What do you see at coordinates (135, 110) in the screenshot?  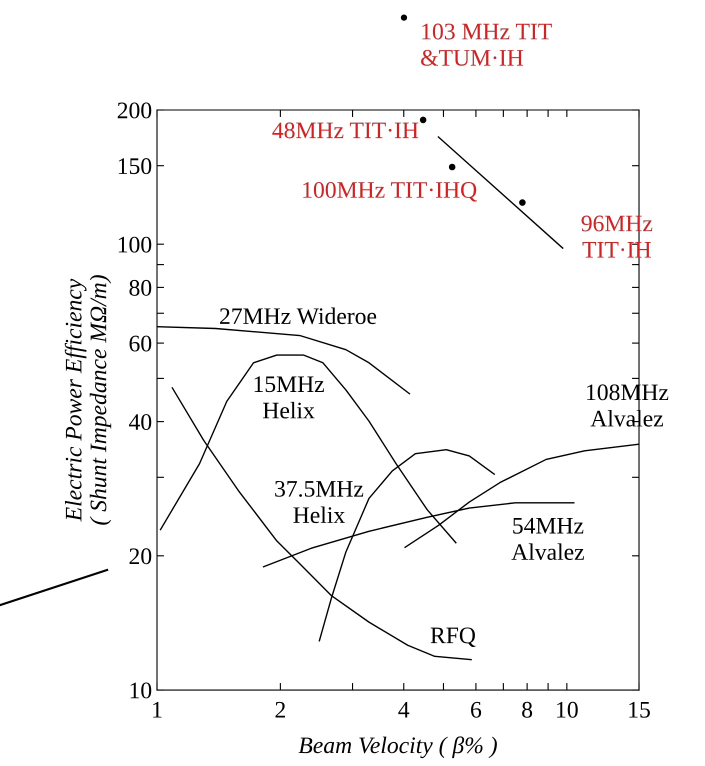 I see `y-tick-label: 200` at bounding box center [135, 110].